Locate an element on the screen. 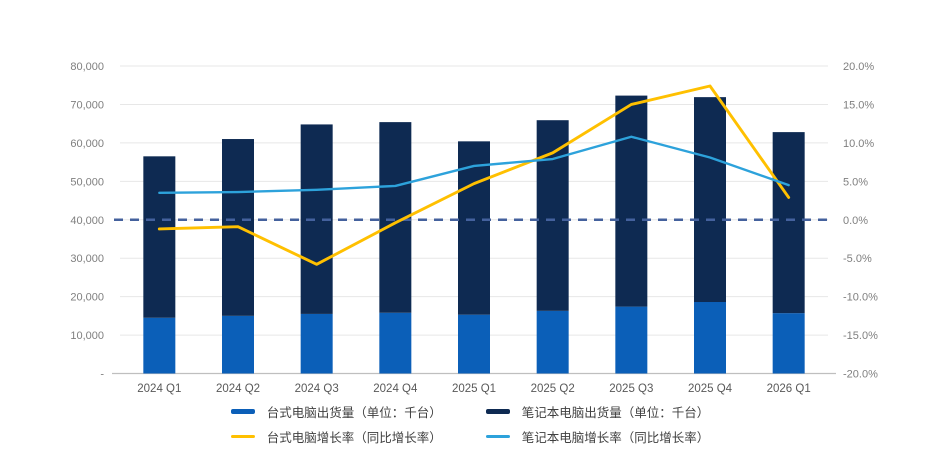 This screenshot has width=940, height=471. legend-item-notebook-shipments: 笔记本电脑出货量（单位：千台） is located at coordinates (597, 411).